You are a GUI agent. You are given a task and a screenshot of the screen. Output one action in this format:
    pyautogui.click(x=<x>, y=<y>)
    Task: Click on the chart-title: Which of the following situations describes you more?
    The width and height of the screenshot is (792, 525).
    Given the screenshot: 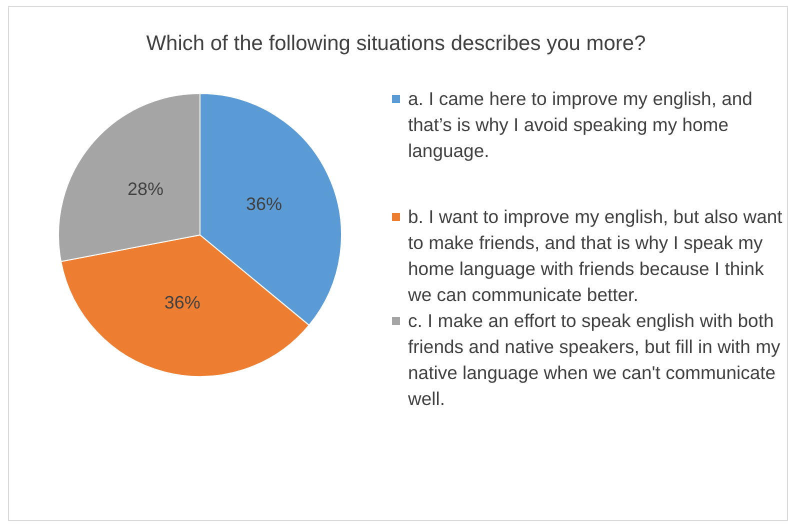 What is the action you would take?
    pyautogui.click(x=396, y=44)
    